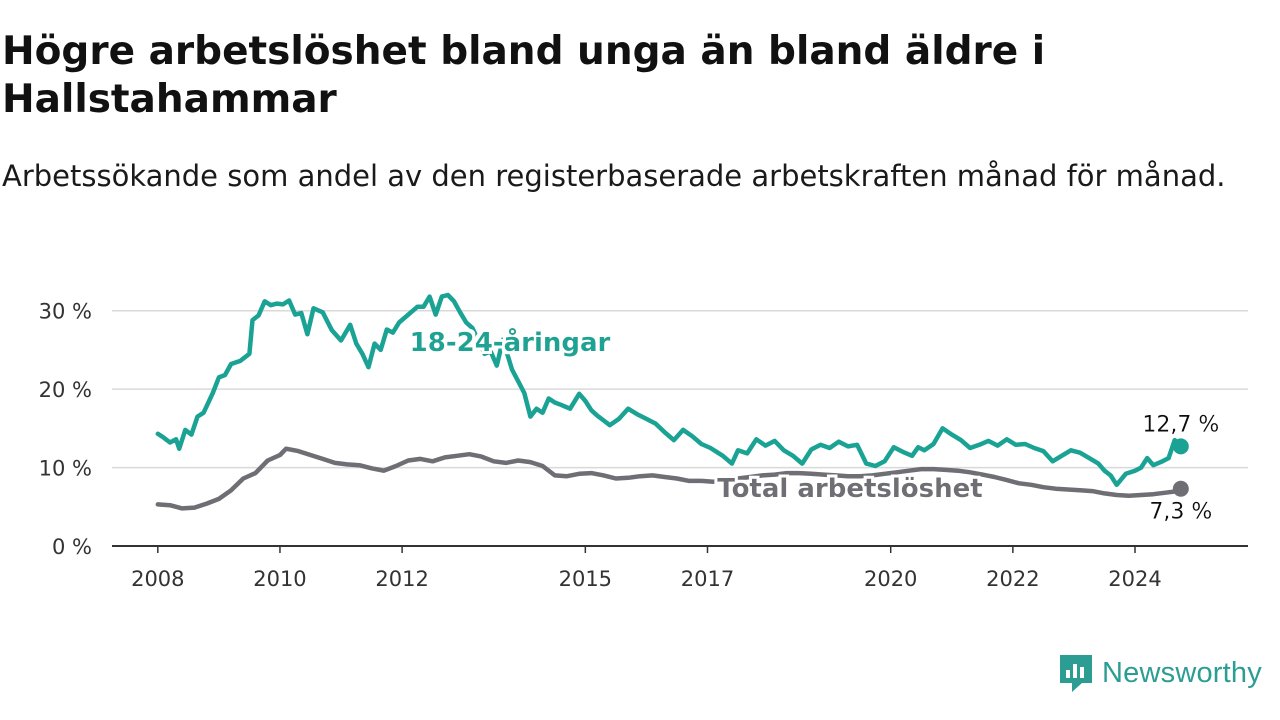 This screenshot has width=1280, height=720. I want to click on series-line-total, so click(669, 478).